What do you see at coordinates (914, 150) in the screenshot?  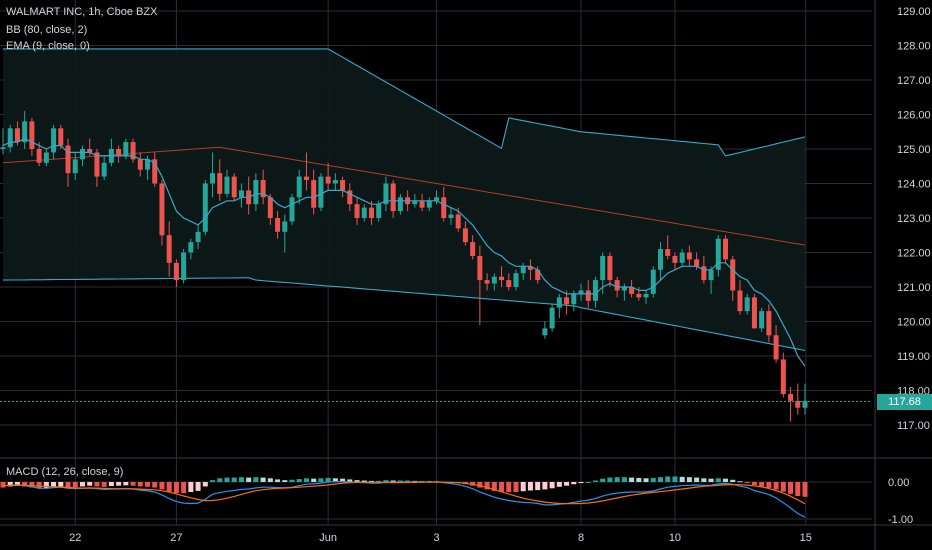 I see `y-tick-label: 125.00` at bounding box center [914, 150].